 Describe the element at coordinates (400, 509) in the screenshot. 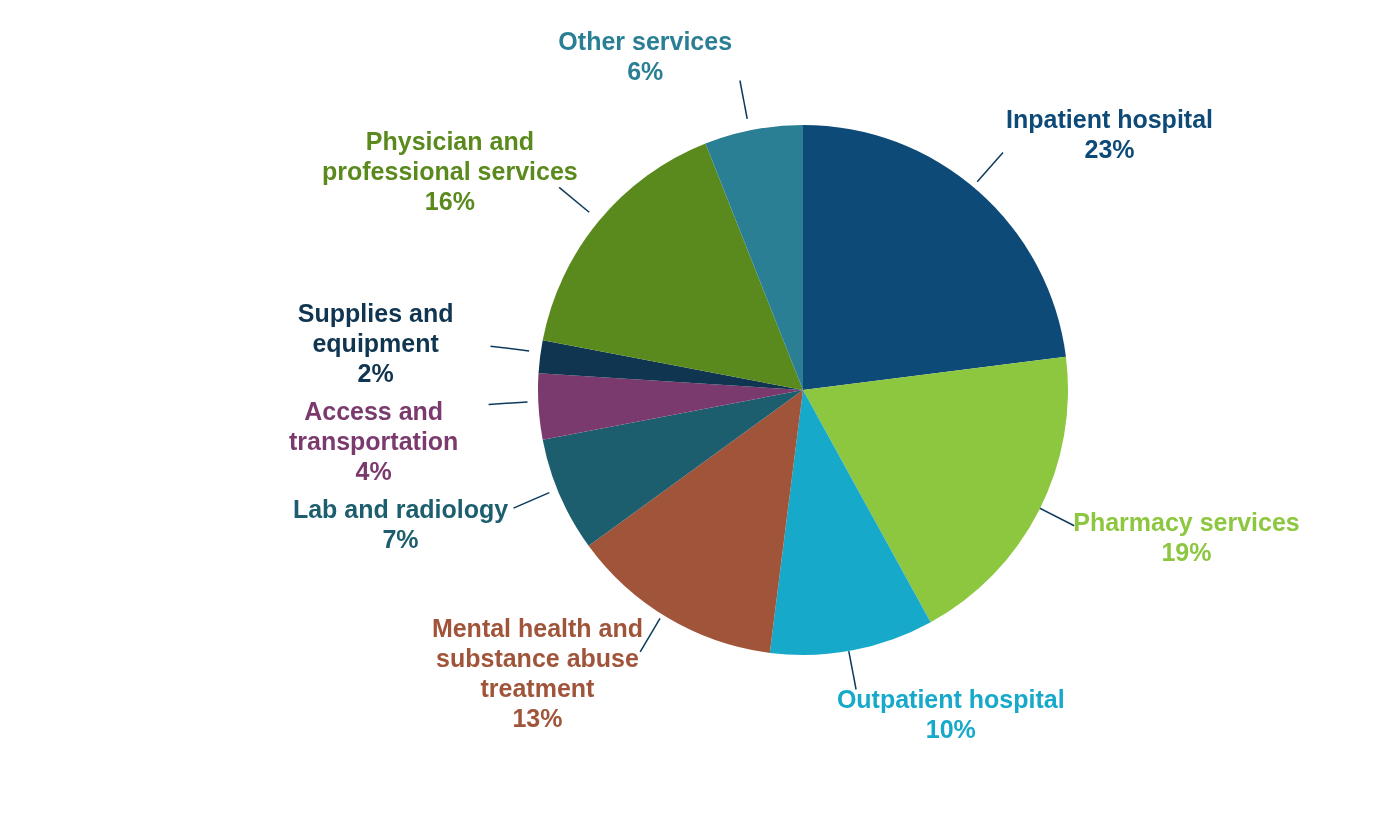

I see `slice-label: Lab and radiology` at that location.